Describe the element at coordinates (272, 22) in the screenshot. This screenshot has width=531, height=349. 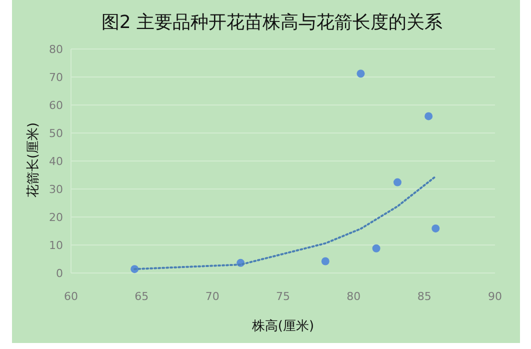
I see `chart-title: 图2 主要品种开花苗株高与花箭长度的关系` at that location.